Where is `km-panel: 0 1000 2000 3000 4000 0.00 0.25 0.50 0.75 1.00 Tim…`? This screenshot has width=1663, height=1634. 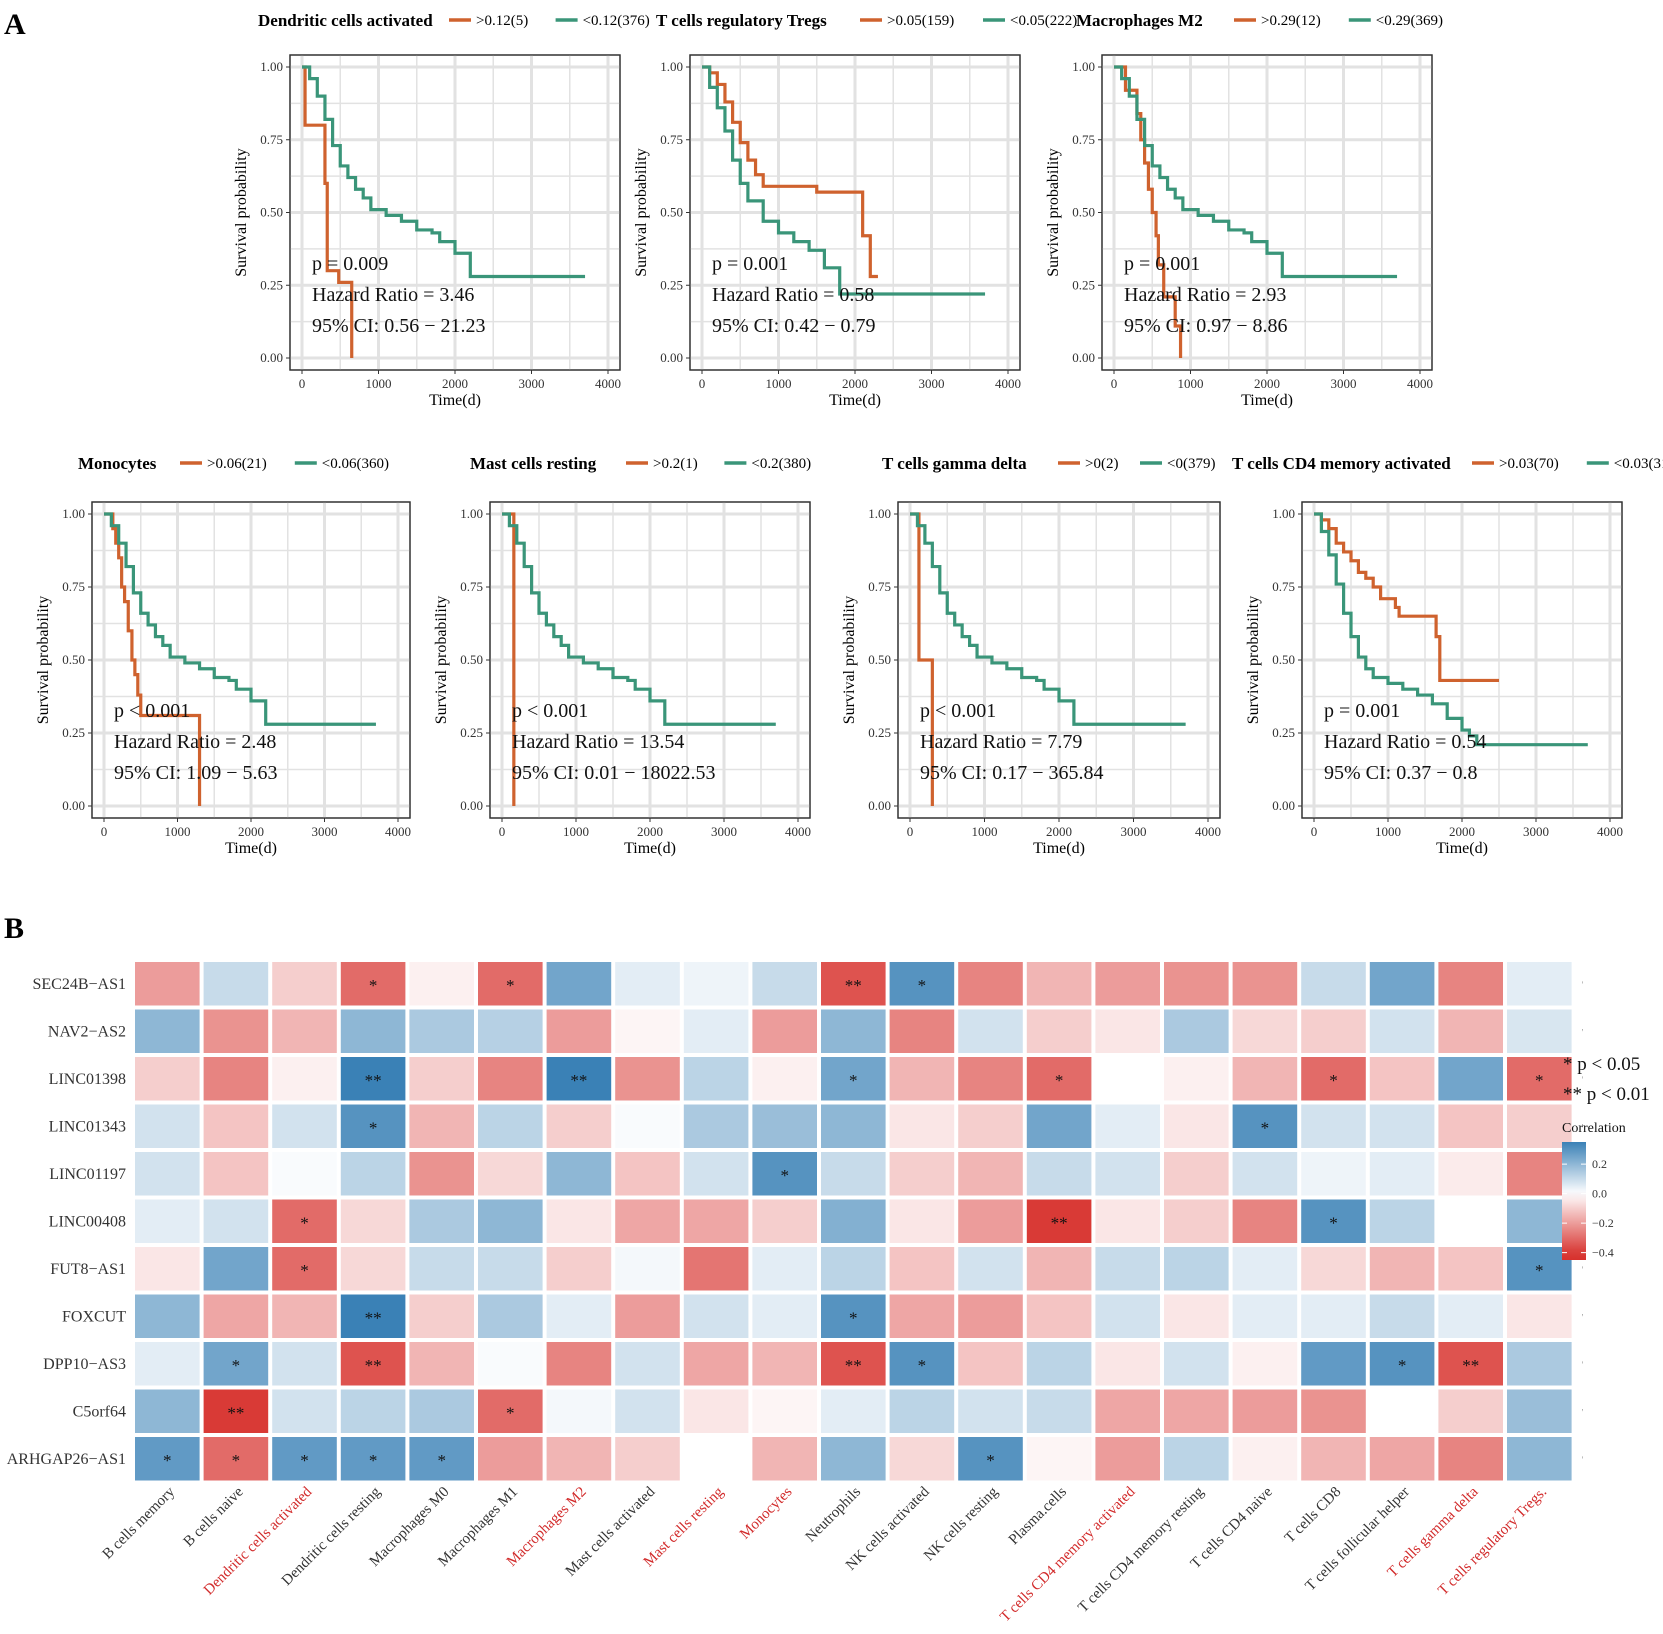
km-panel: 0 1000 2000 3000 4000 0.00 0.25 0.50 0.75 1.00 Tim… is located at coordinates (223, 655).